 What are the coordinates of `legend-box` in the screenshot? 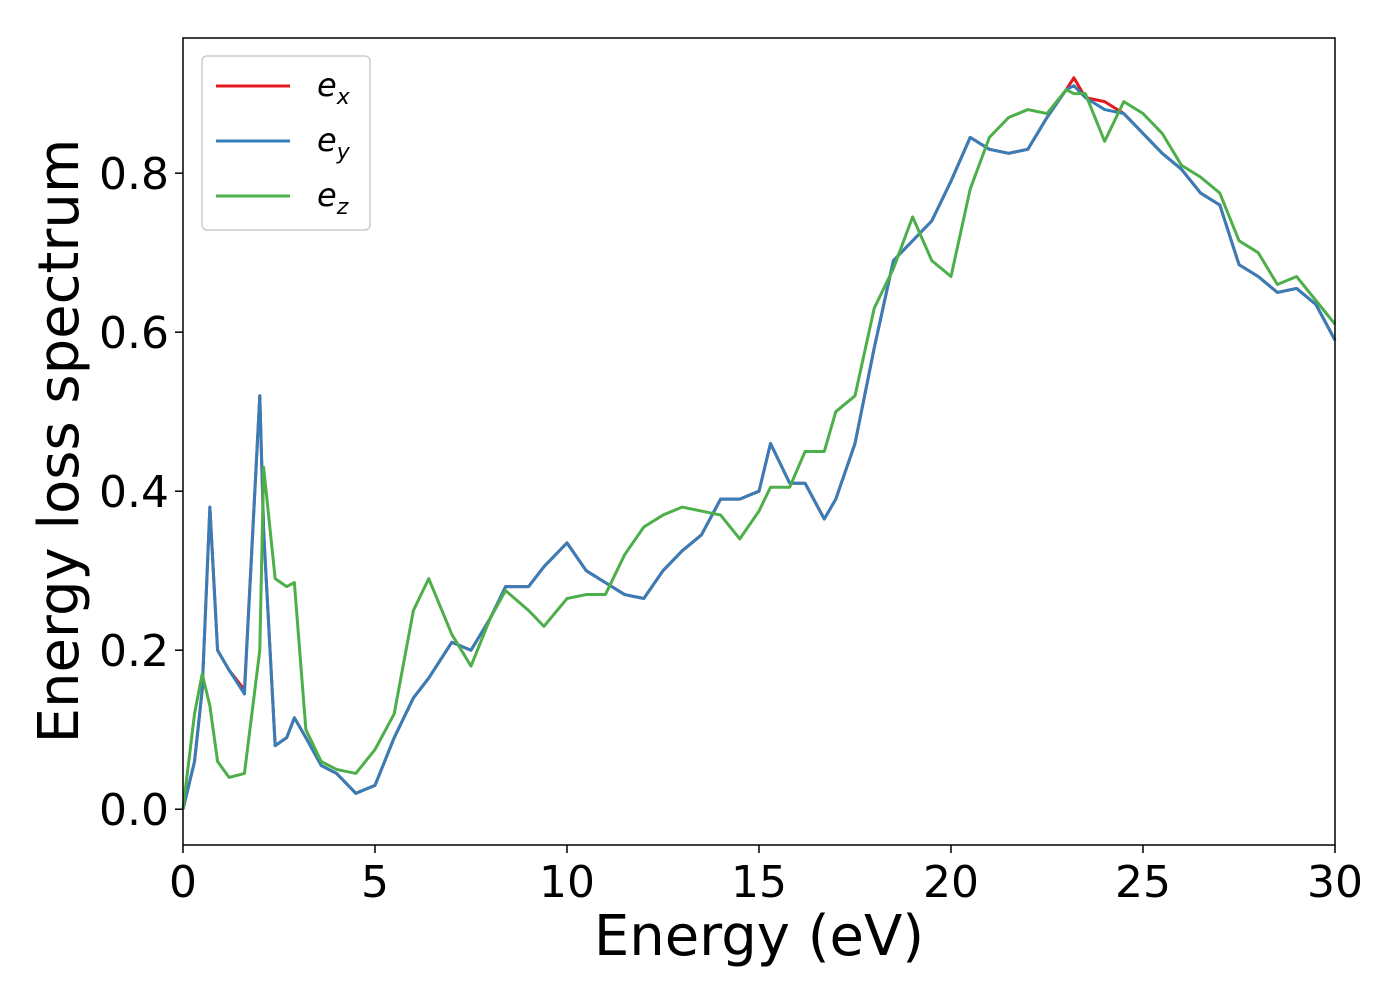 It's located at (286, 143).